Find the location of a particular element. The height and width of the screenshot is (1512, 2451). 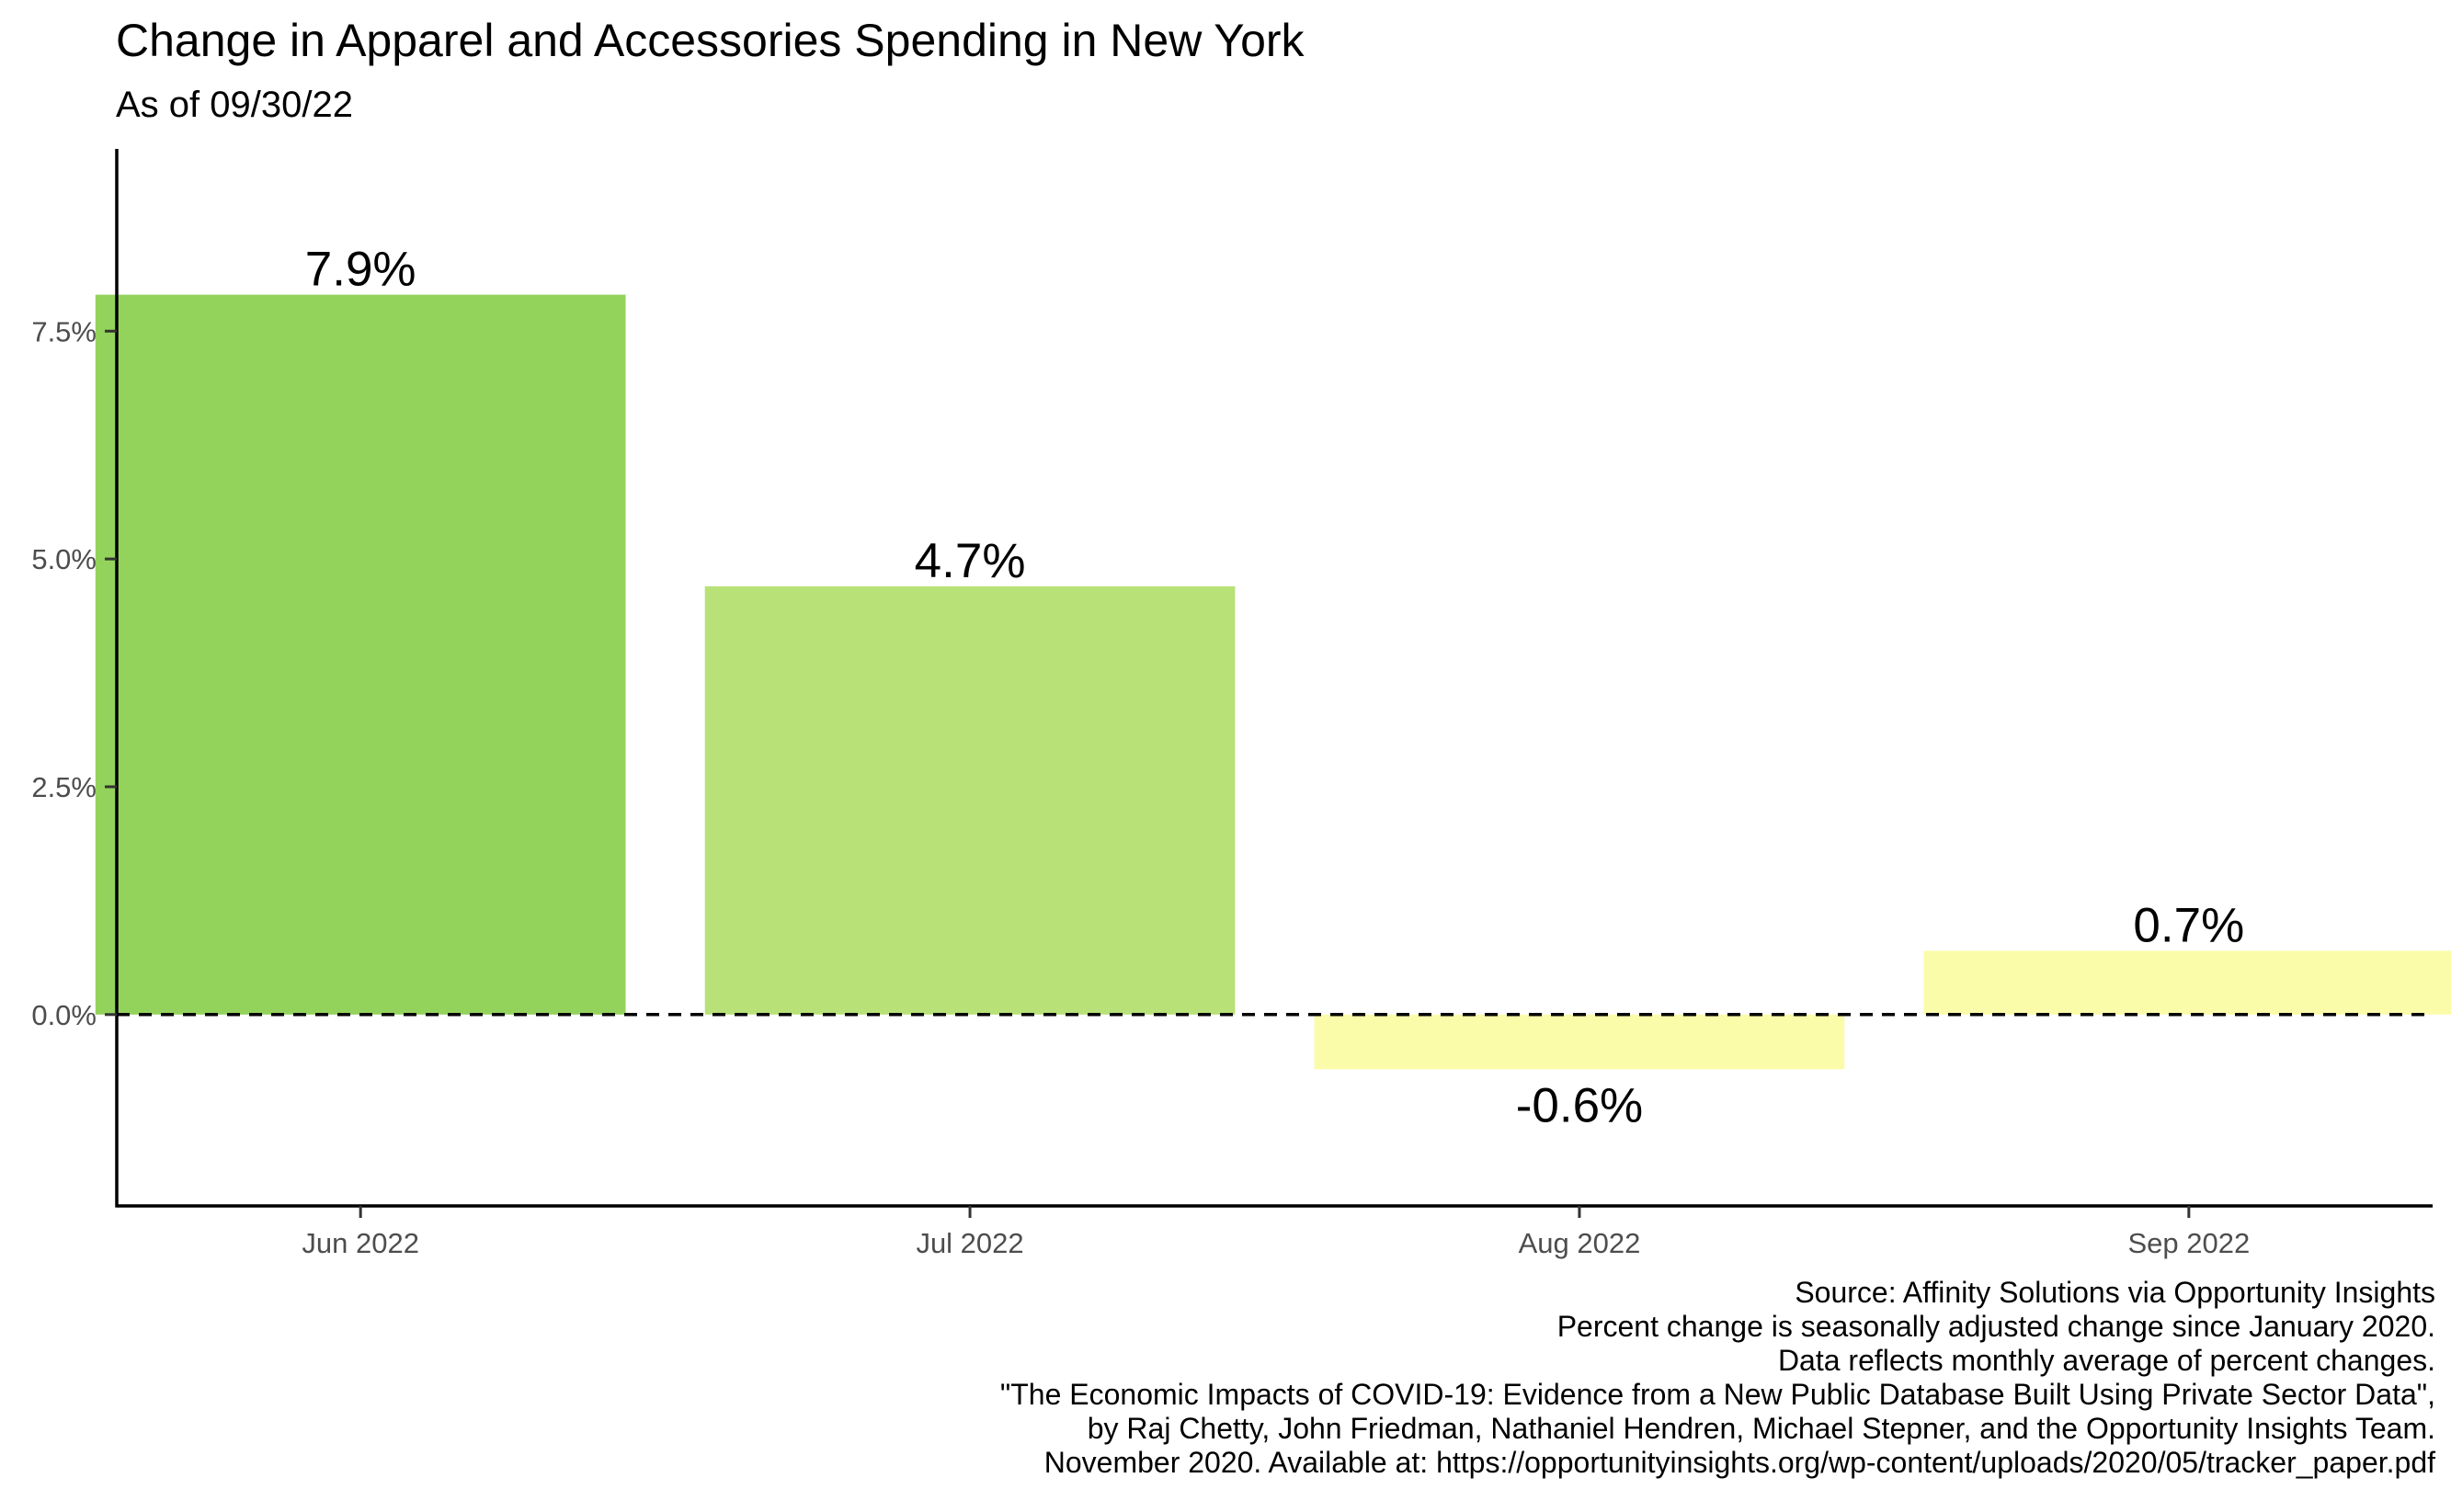

y-tick-label: 7.5% is located at coordinates (64, 331).